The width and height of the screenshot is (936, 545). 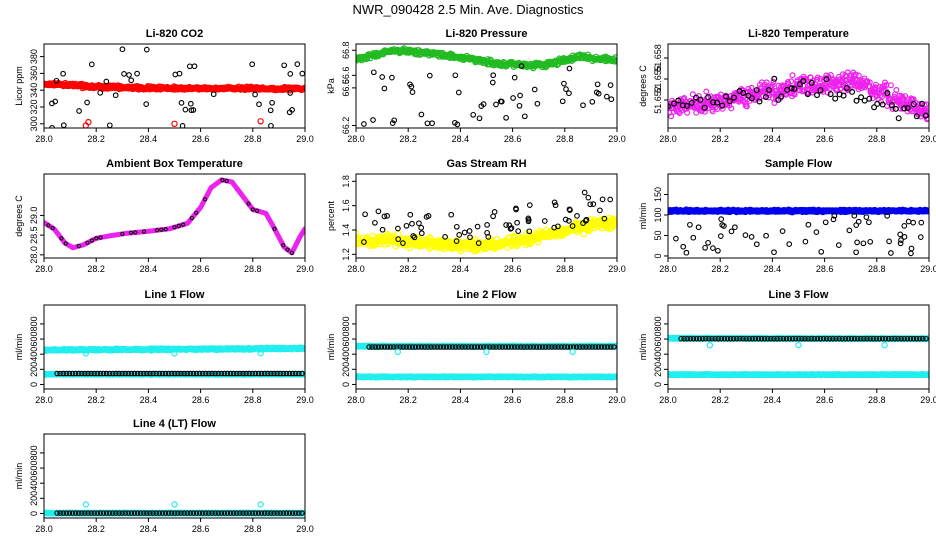 What do you see at coordinates (34, 73) in the screenshot?
I see `y-tick-label: 360` at bounding box center [34, 73].